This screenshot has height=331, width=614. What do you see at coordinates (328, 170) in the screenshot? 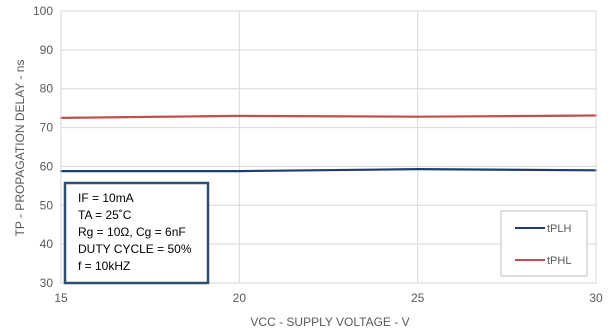
I see `series-line-tplh` at bounding box center [328, 170].